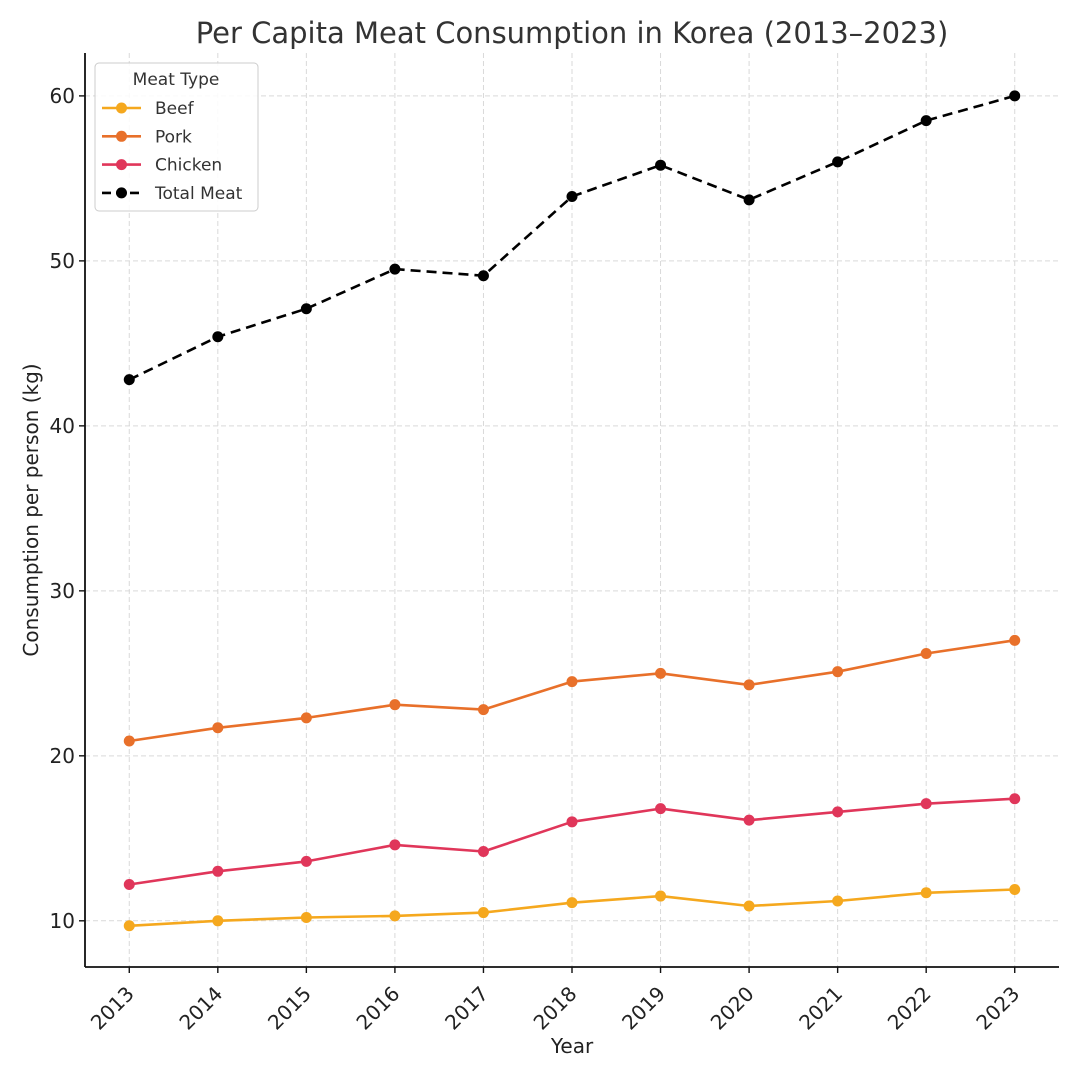  I want to click on legend-item-beef: Beef, so click(148, 109).